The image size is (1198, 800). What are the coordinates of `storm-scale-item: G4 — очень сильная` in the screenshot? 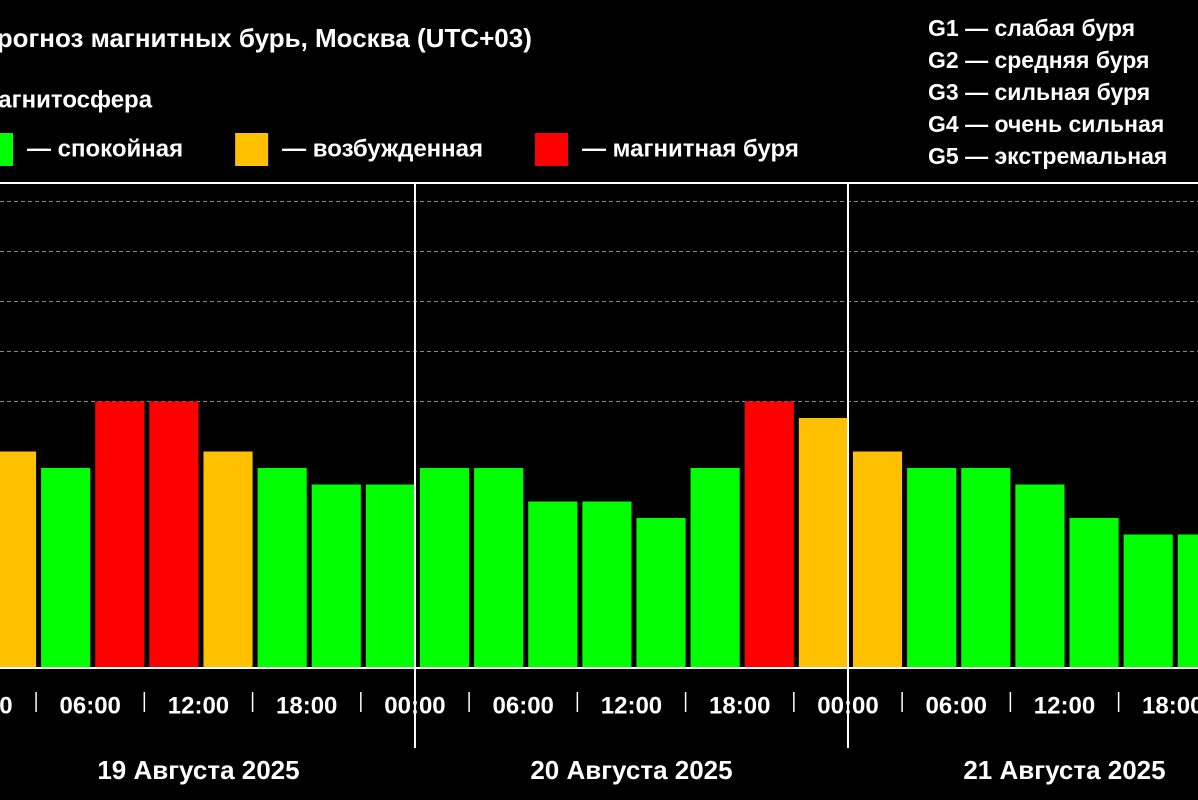 It's located at (1046, 124).